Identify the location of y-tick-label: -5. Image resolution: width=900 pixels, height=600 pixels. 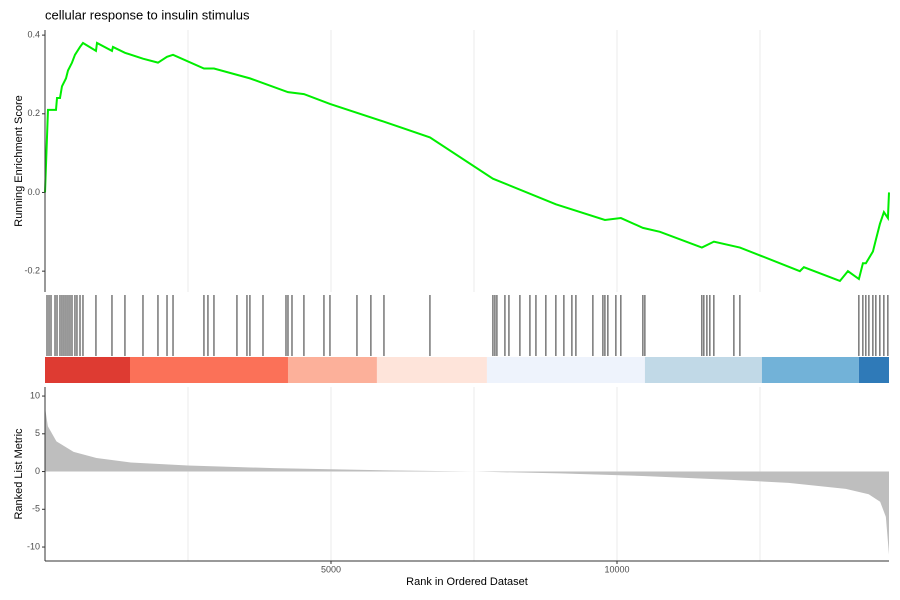
(36, 509).